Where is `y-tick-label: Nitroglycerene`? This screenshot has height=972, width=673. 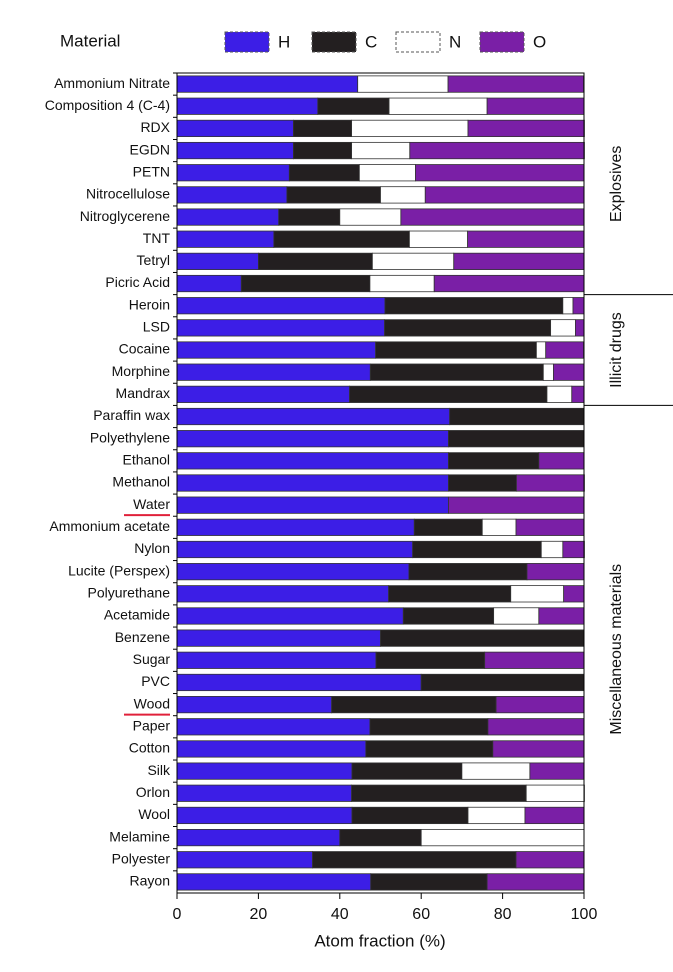 y-tick-label: Nitroglycerene is located at coordinates (125, 216).